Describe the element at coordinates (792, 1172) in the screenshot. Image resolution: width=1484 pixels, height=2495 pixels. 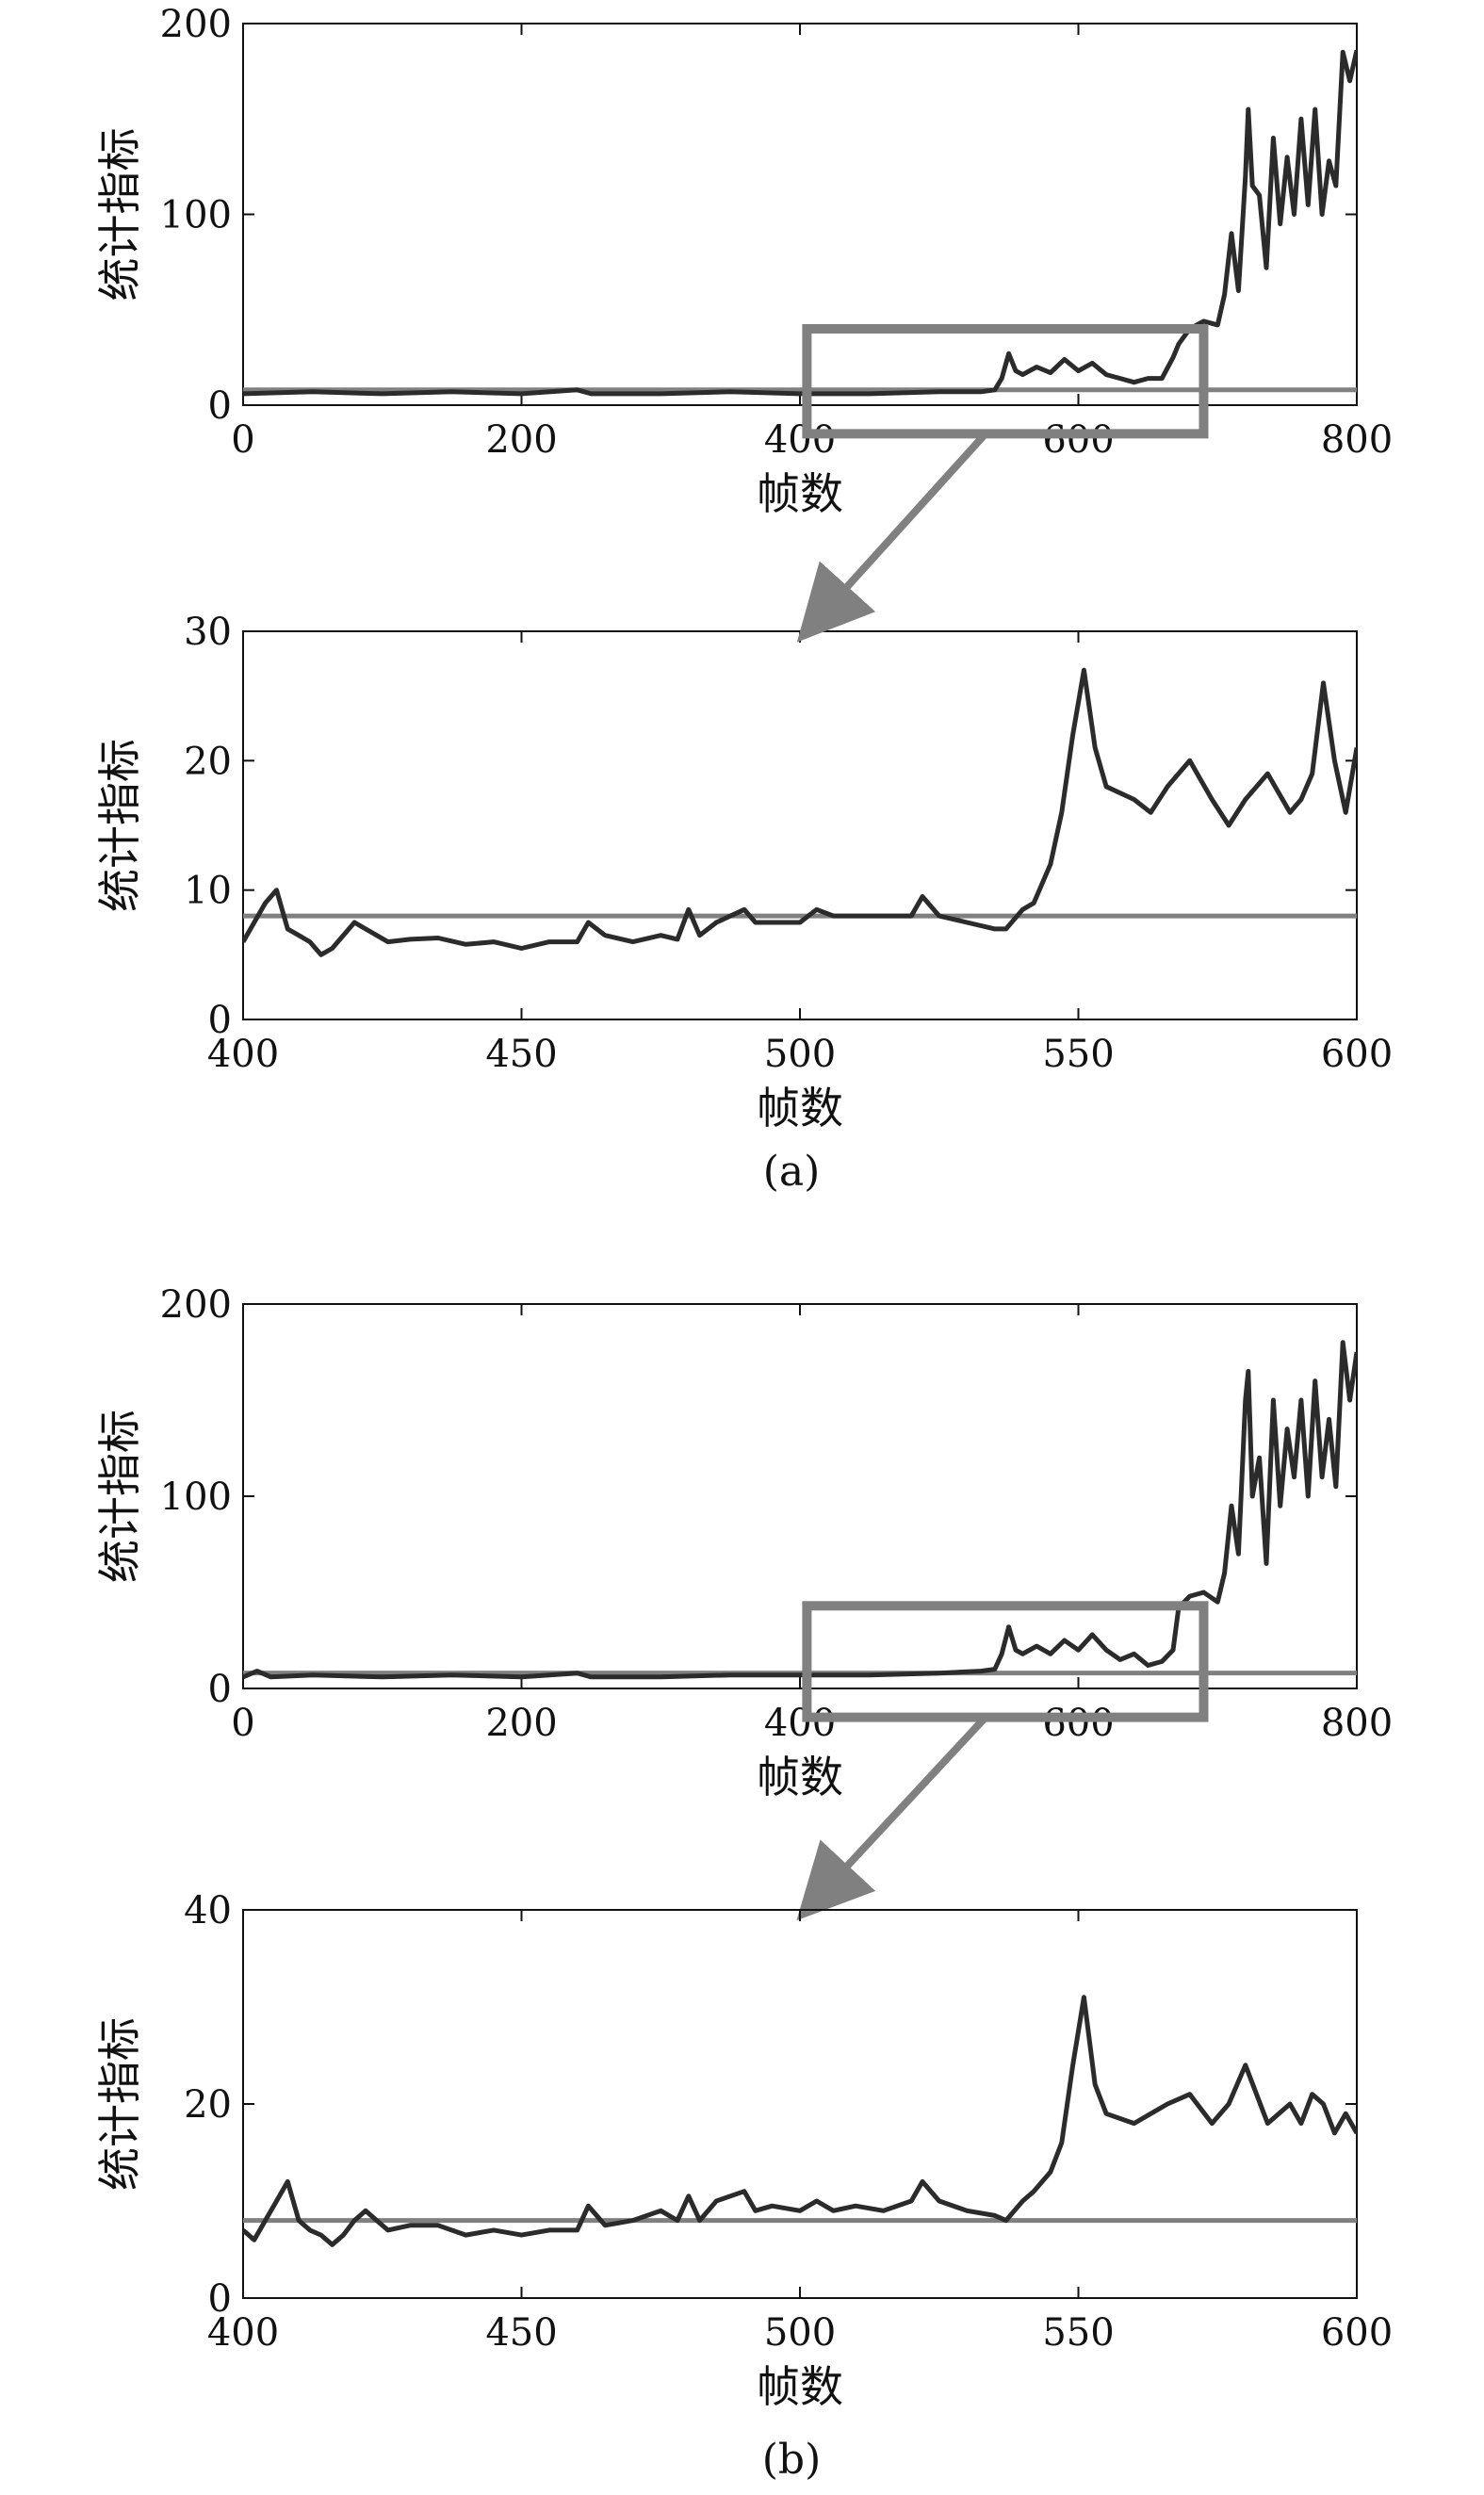
I see `caption-a: (a)` at that location.